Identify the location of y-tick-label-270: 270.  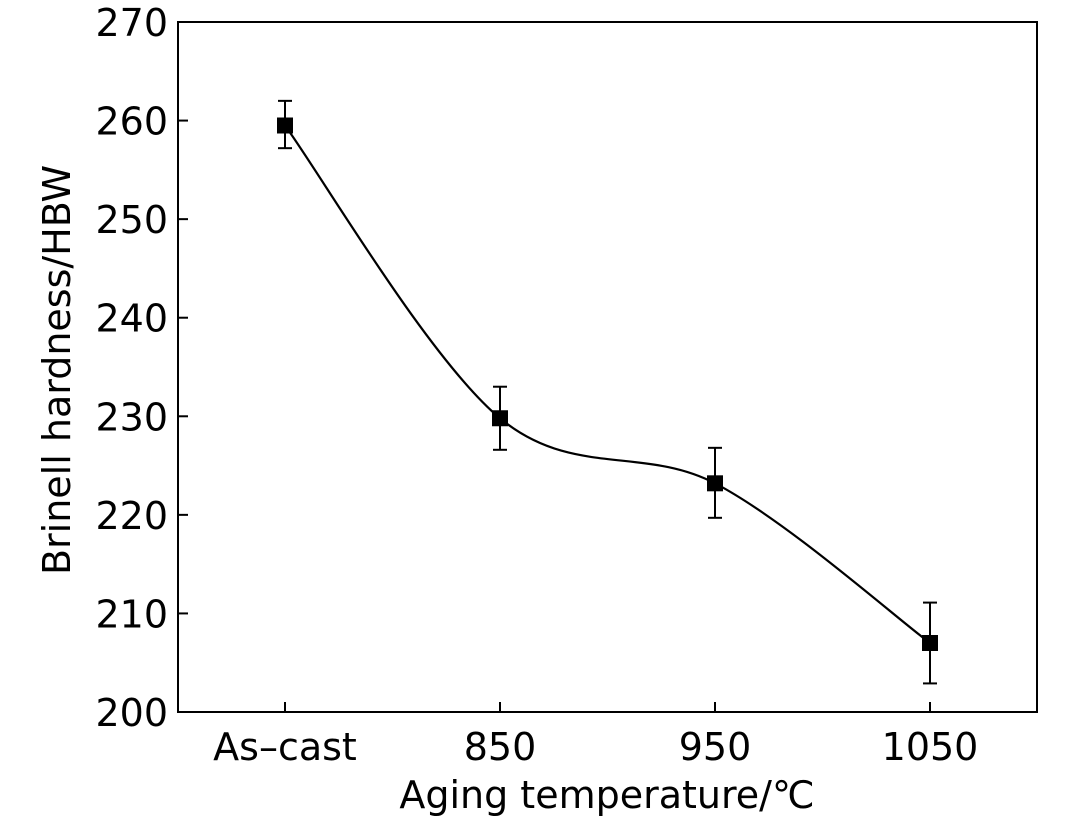
(131, 23).